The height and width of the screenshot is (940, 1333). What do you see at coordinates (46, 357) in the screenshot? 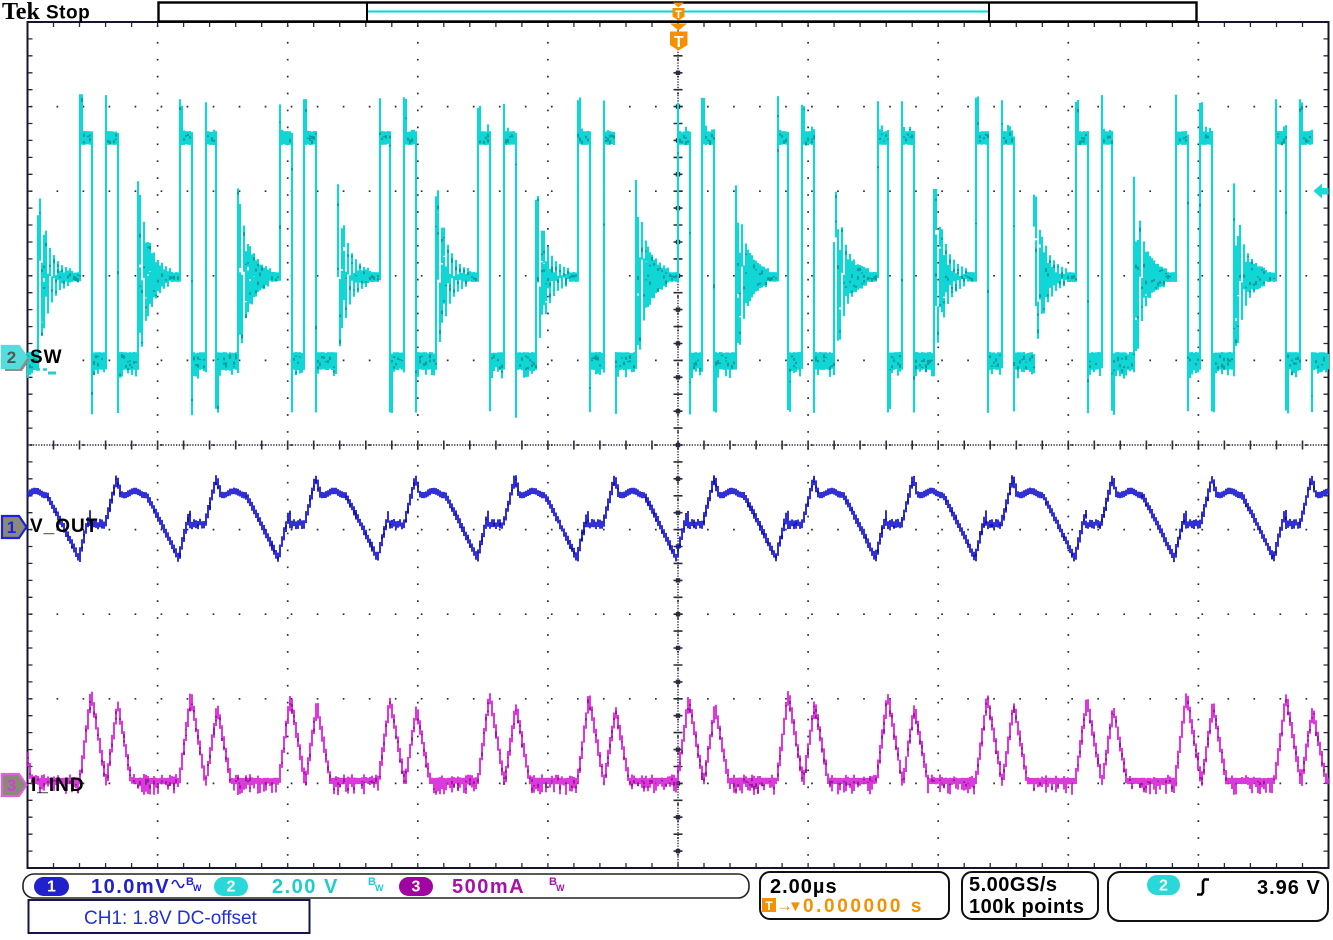
I see `svg-text: SW` at bounding box center [46, 357].